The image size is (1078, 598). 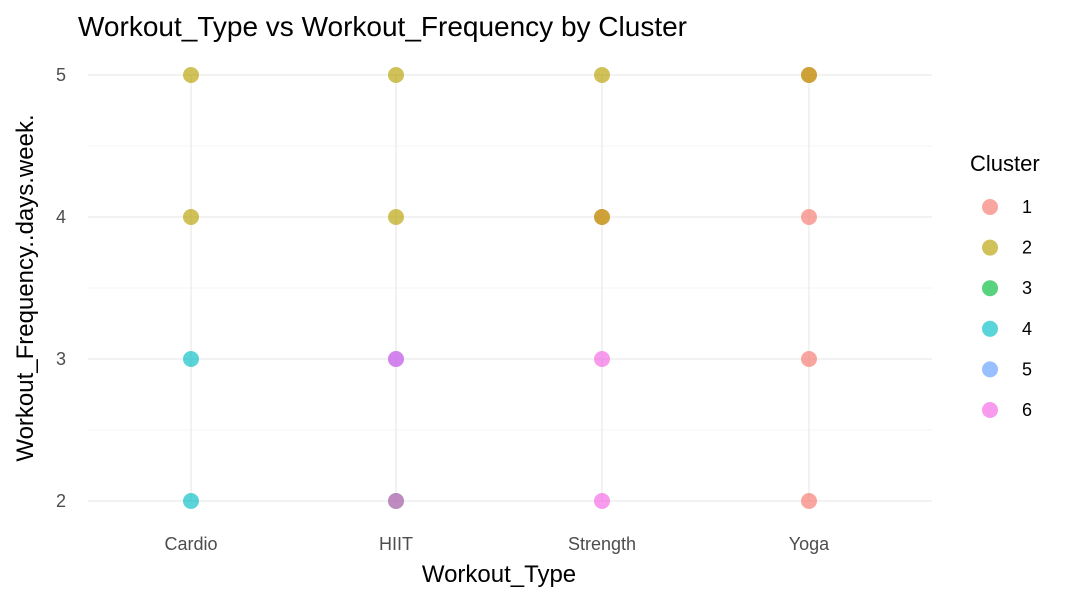 What do you see at coordinates (396, 544) in the screenshot?
I see `x-tick-label: HIIT` at bounding box center [396, 544].